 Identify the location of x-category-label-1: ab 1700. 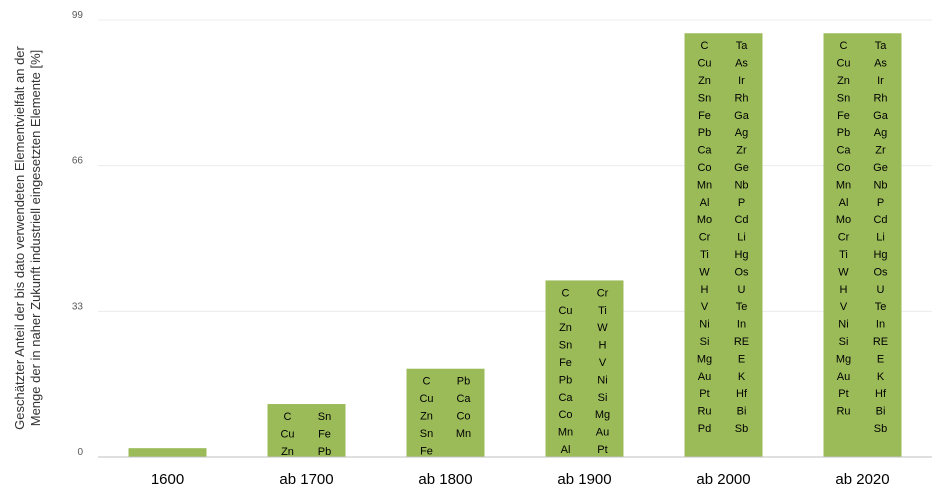
(306, 479).